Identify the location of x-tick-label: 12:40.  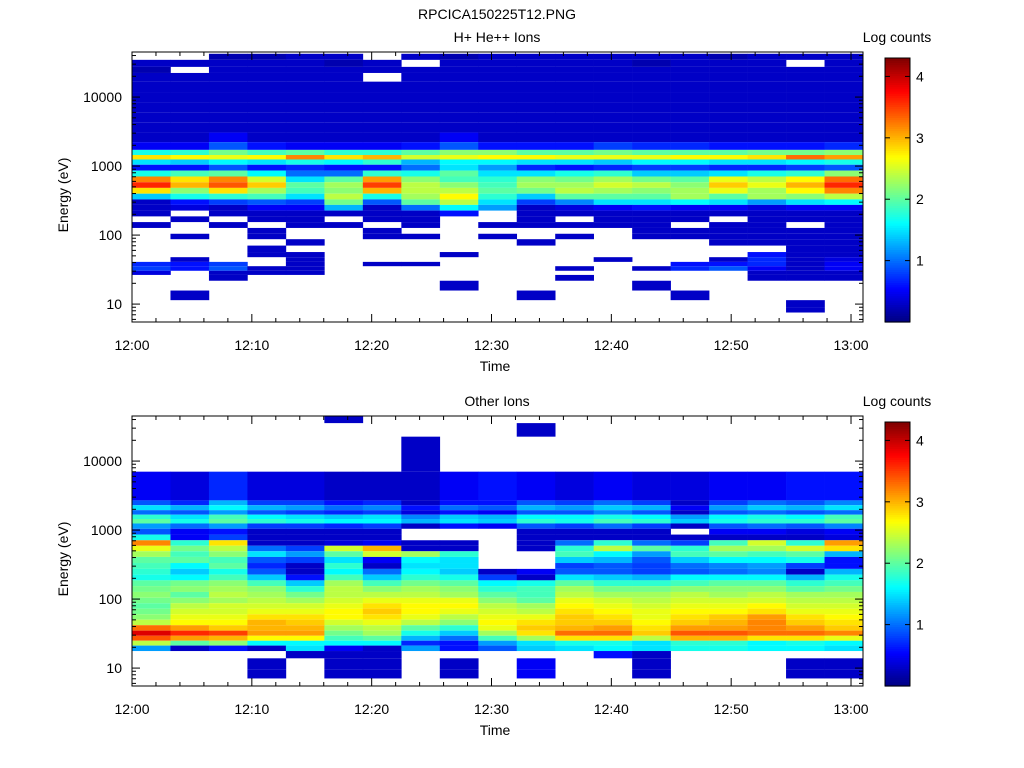
(611, 345).